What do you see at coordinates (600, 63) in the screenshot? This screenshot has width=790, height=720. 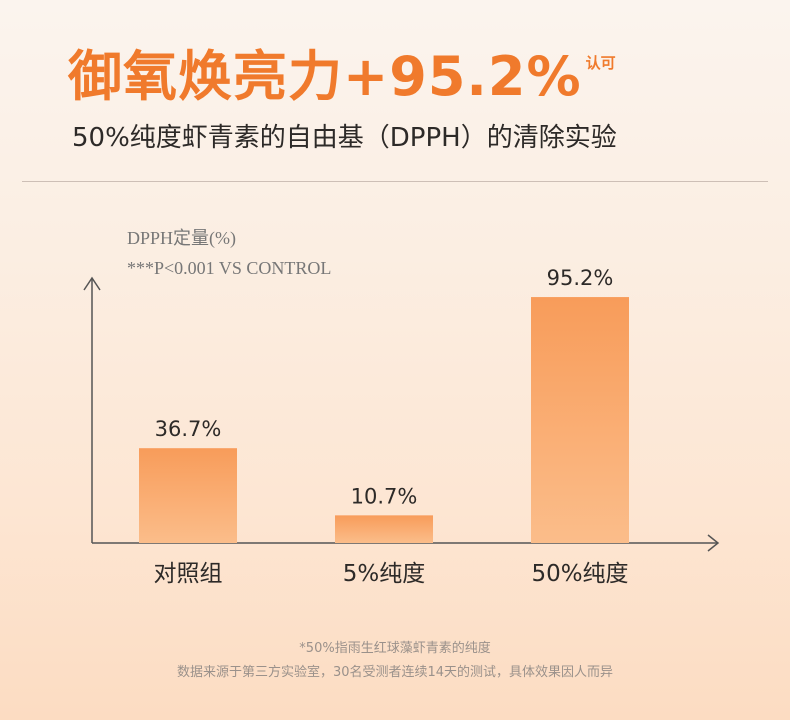 I see `headline-superscript: 认可` at bounding box center [600, 63].